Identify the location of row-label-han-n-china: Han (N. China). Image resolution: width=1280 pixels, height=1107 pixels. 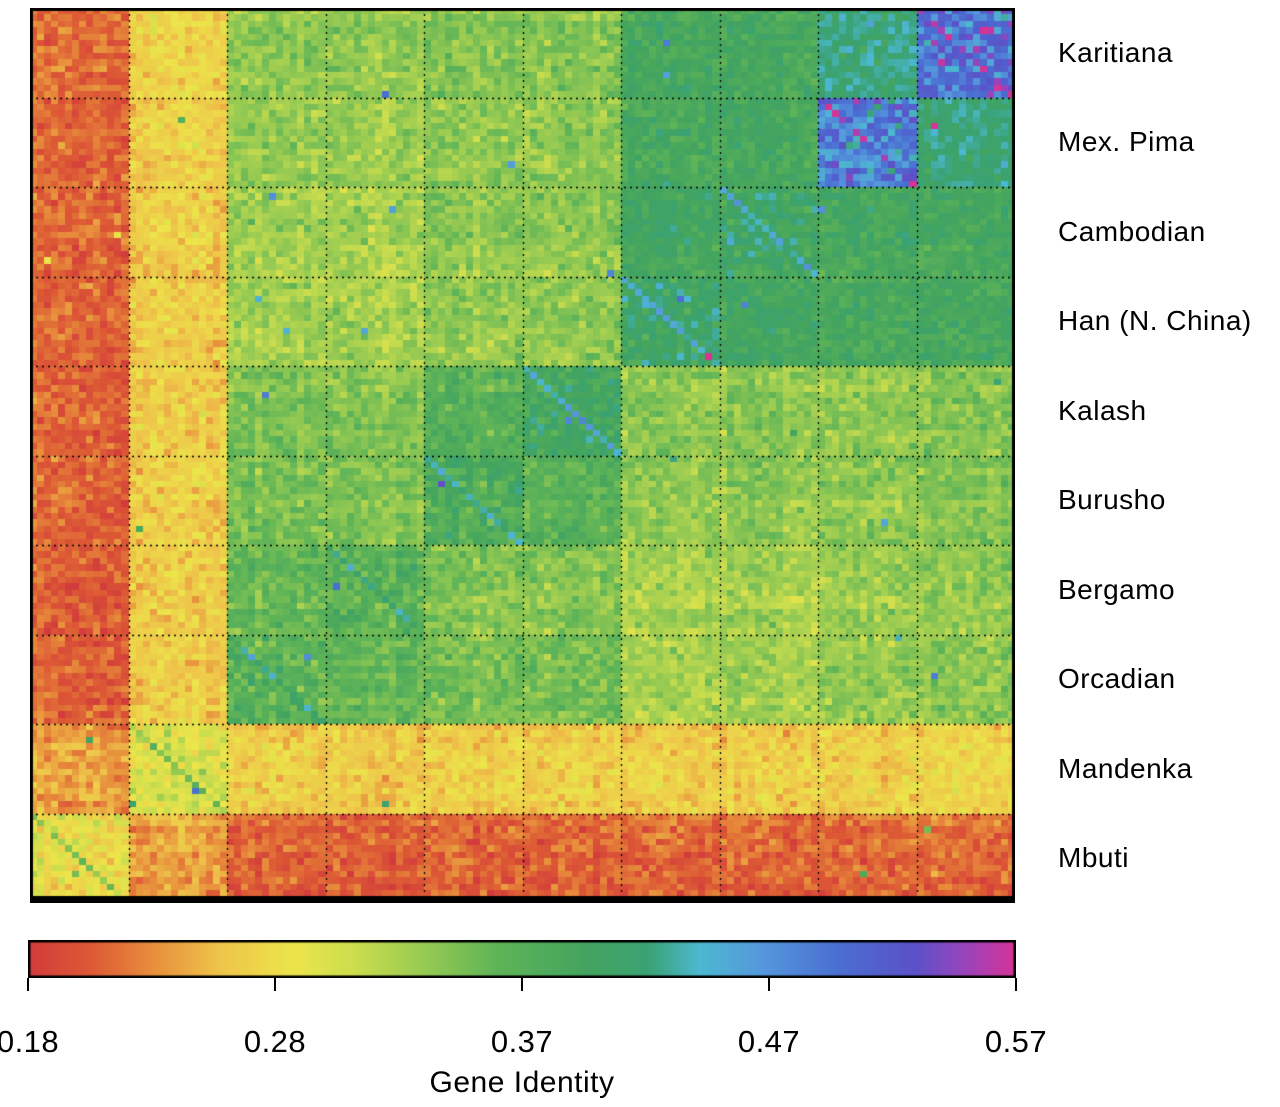
(1155, 321).